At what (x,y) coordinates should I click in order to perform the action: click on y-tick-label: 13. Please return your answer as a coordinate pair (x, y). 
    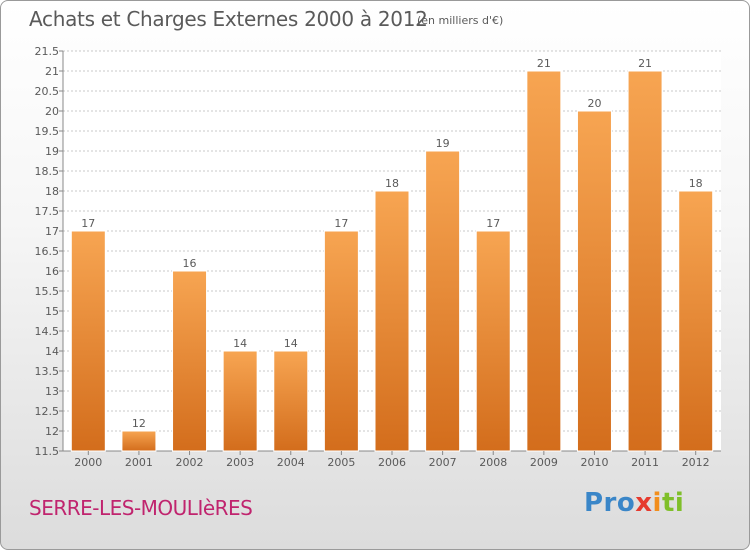
    Looking at the image, I should click on (52, 391).